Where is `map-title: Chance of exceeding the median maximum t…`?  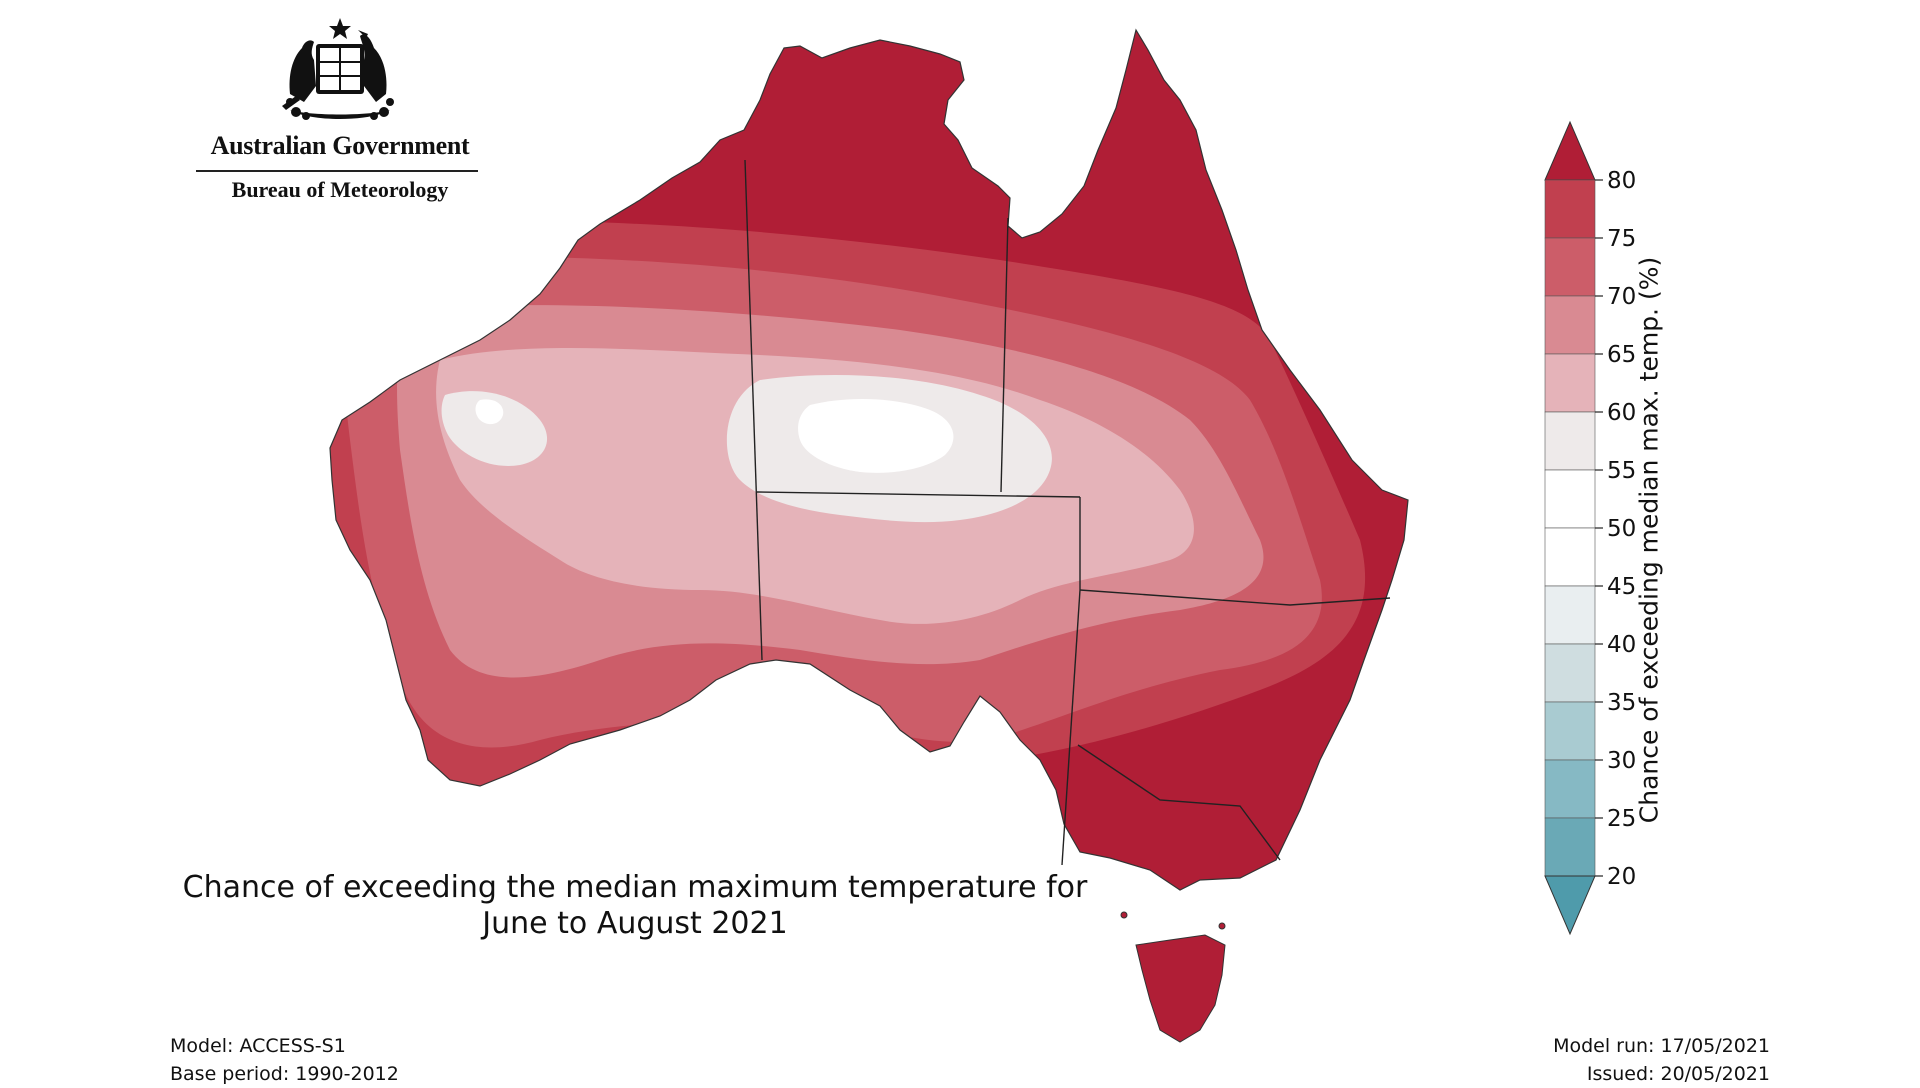
map-title: Chance of exceeding the median maximum t… is located at coordinates (635, 906).